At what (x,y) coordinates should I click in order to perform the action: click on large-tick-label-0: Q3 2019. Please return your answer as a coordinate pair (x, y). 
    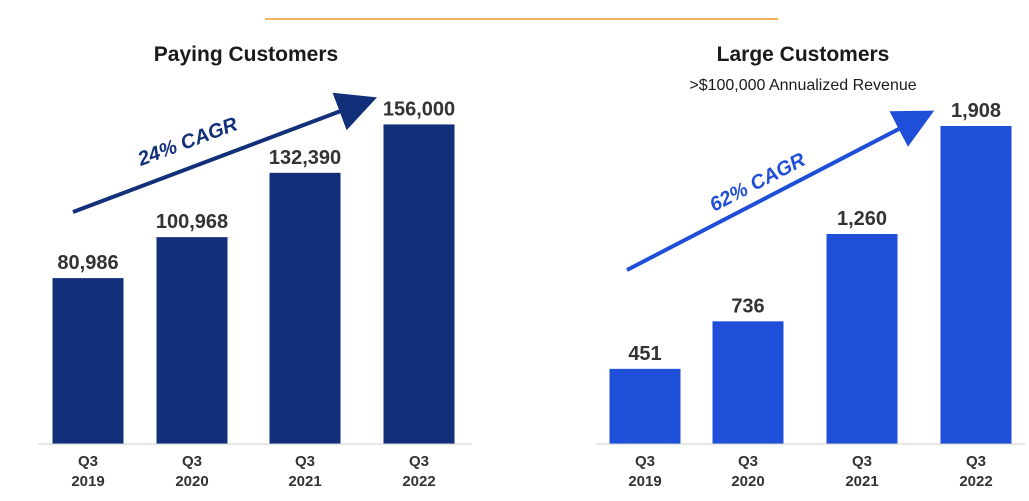
    Looking at the image, I should click on (644, 471).